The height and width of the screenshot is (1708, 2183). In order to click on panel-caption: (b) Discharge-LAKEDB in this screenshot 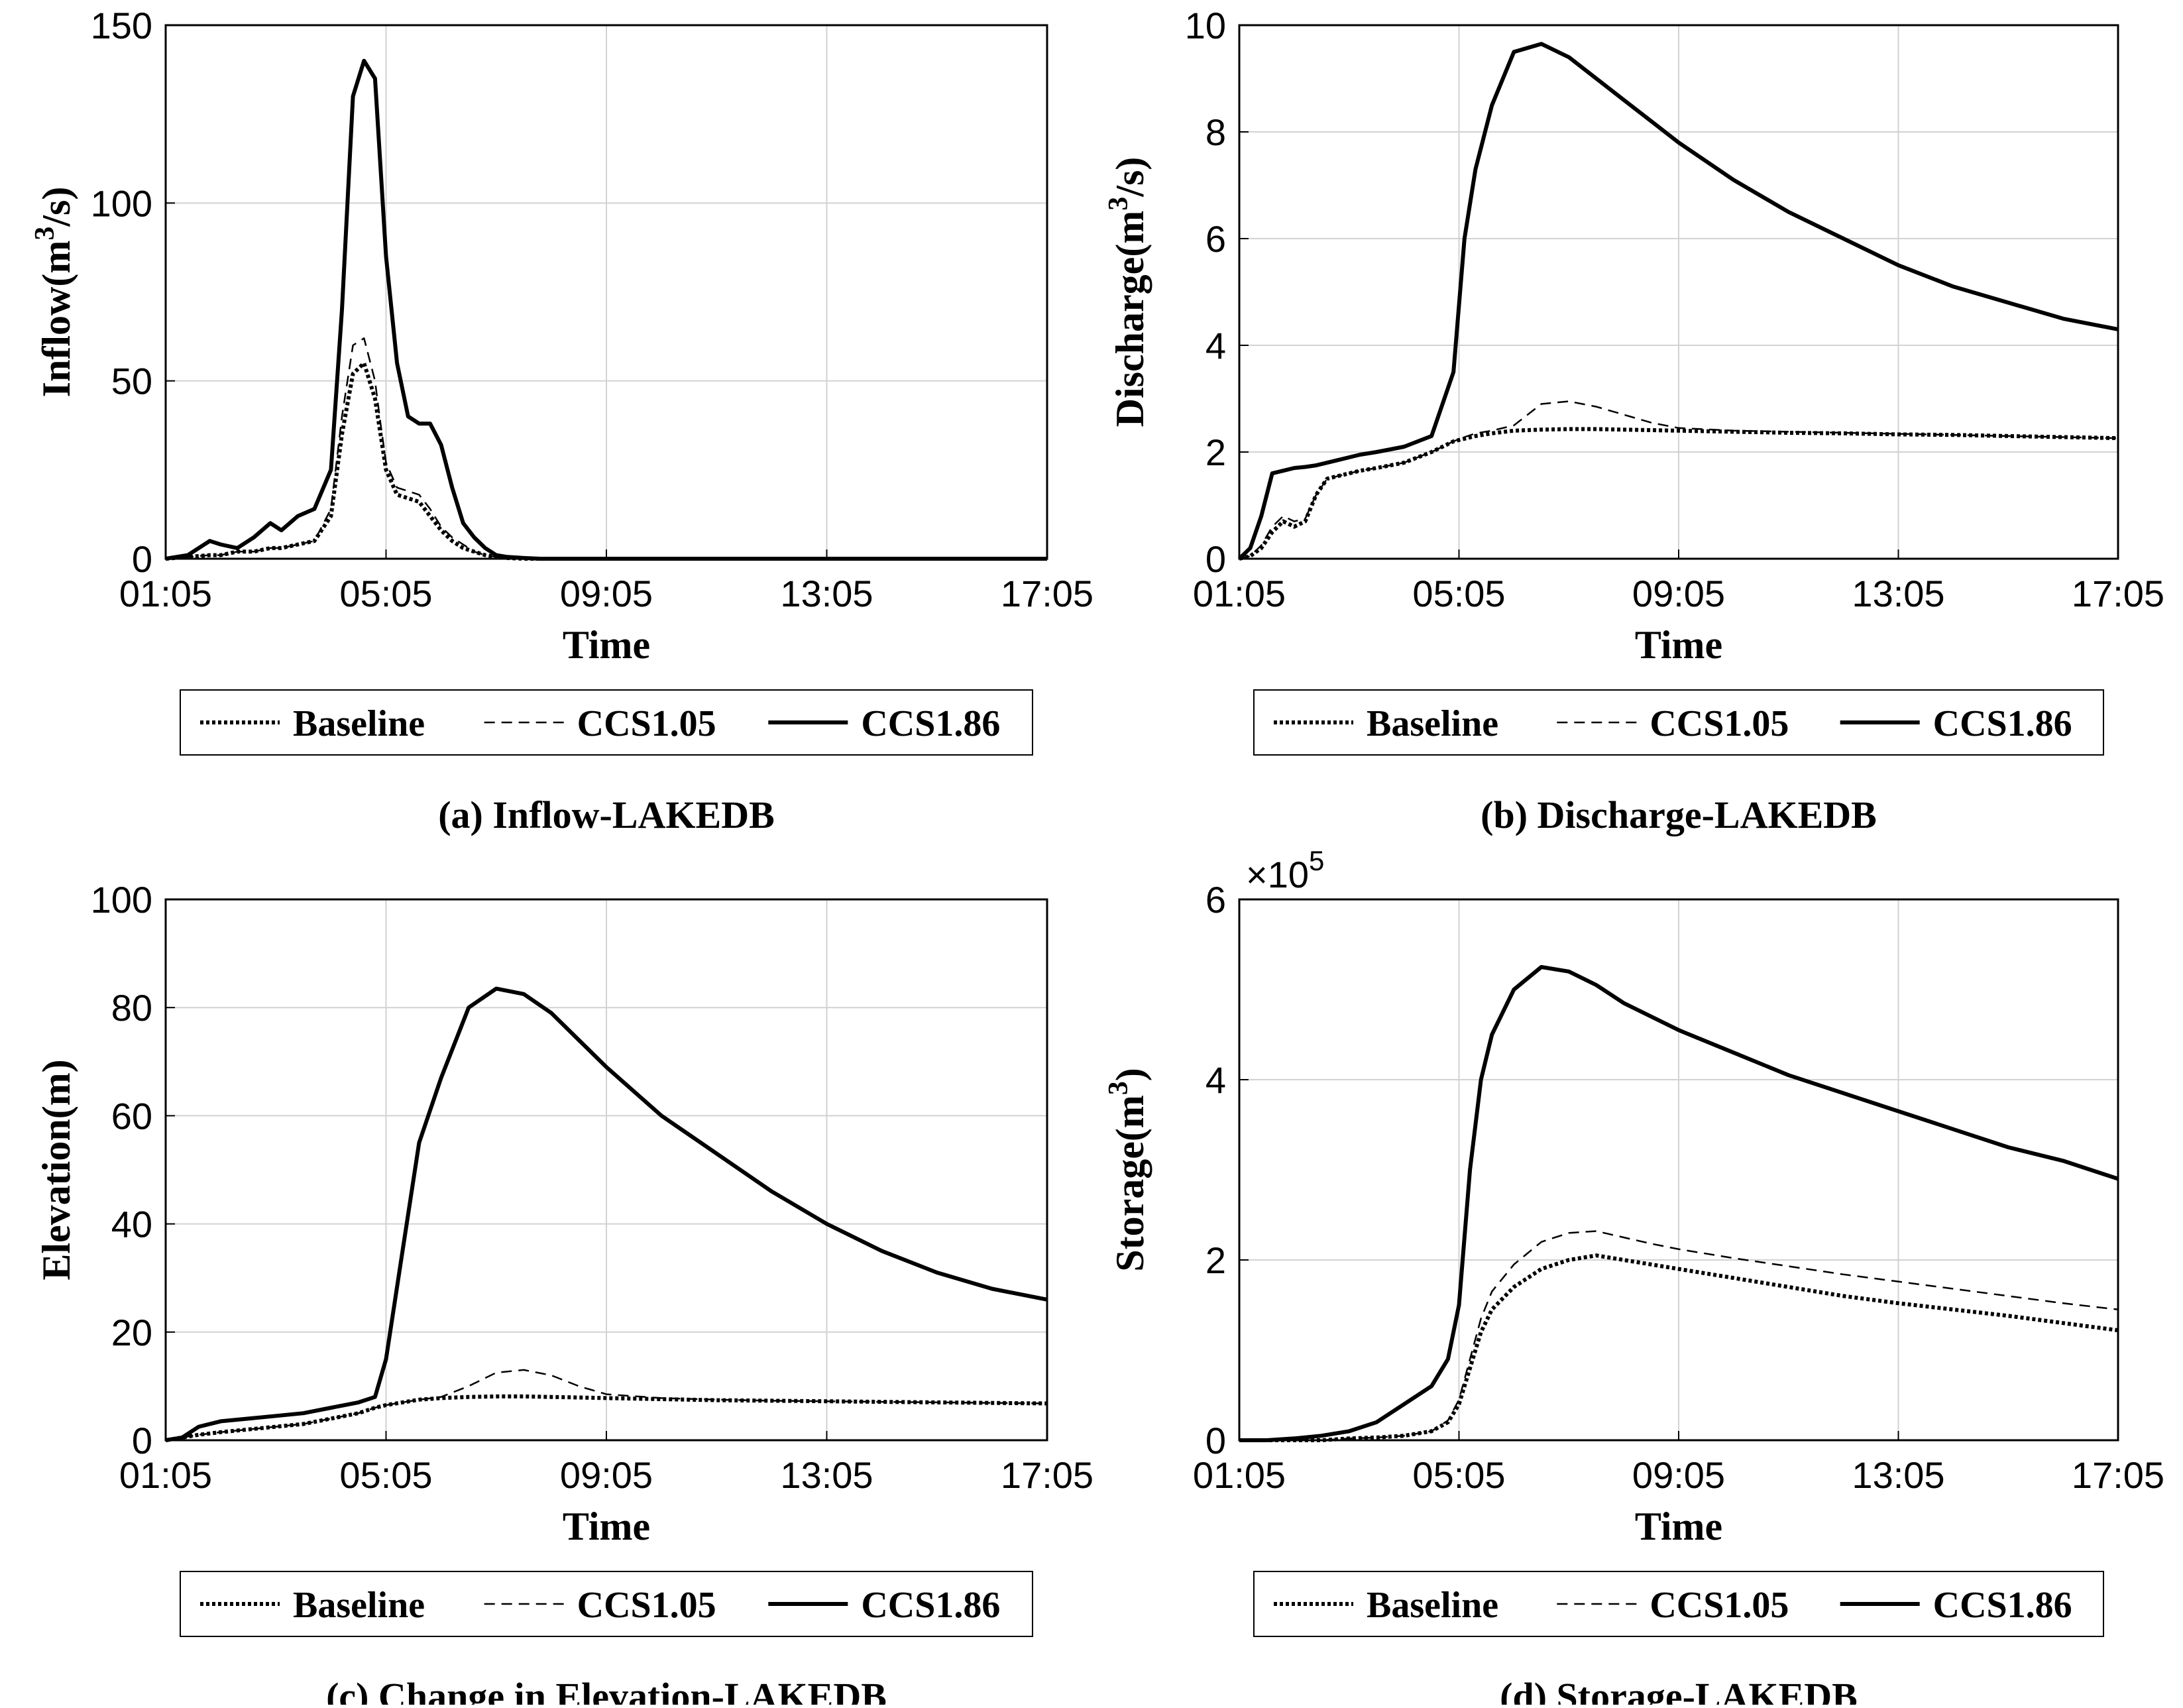, I will do `click(1679, 814)`.